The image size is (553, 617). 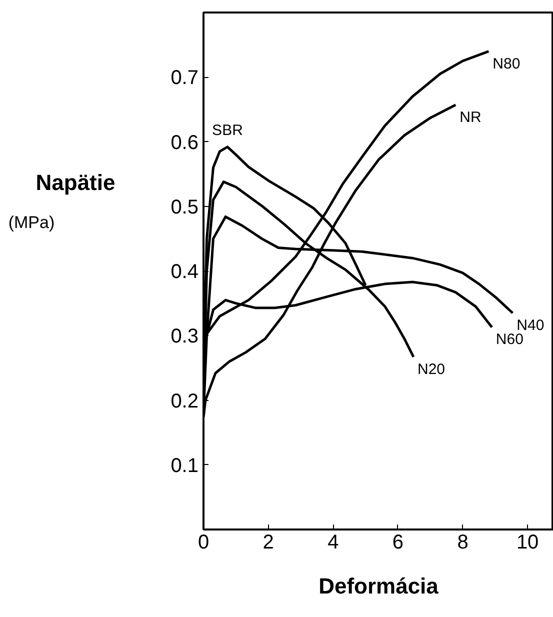 I want to click on series-label: NR, so click(x=471, y=117).